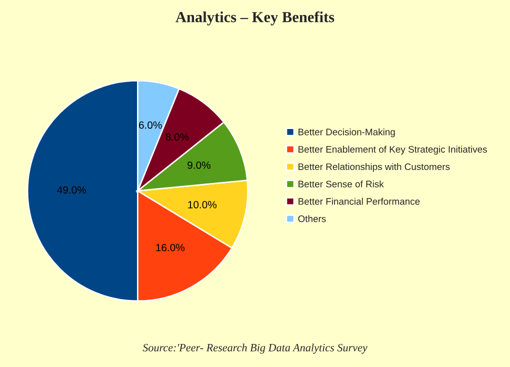 The image size is (510, 367). I want to click on data-label: 16.0%, so click(170, 248).